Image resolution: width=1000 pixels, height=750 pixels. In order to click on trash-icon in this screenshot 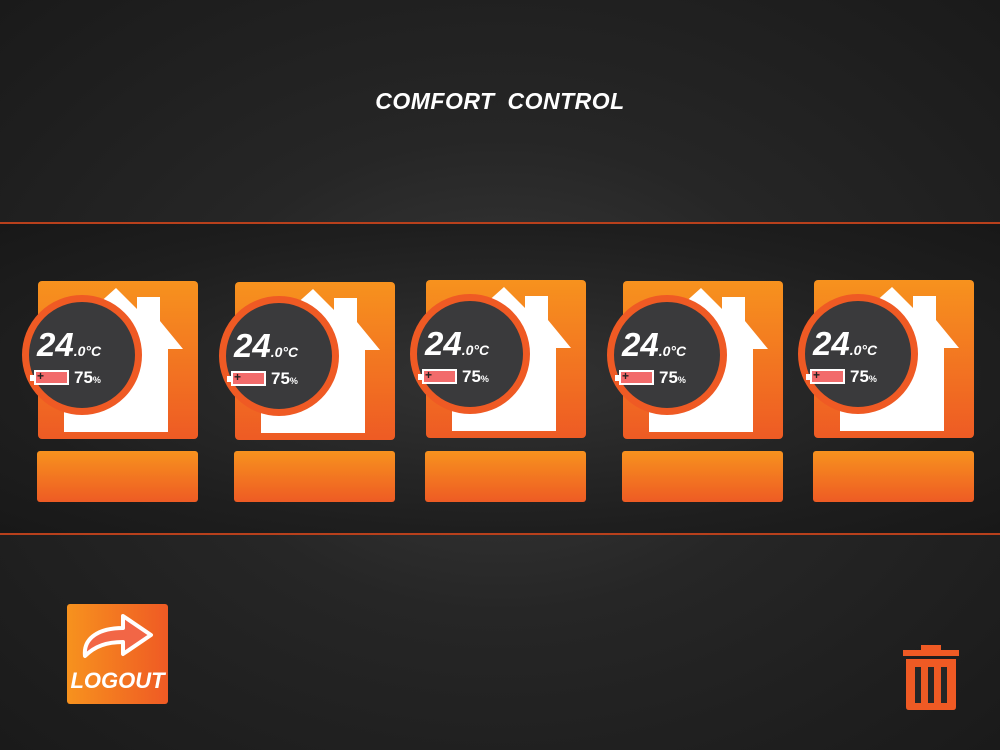, I will do `click(931, 677)`.